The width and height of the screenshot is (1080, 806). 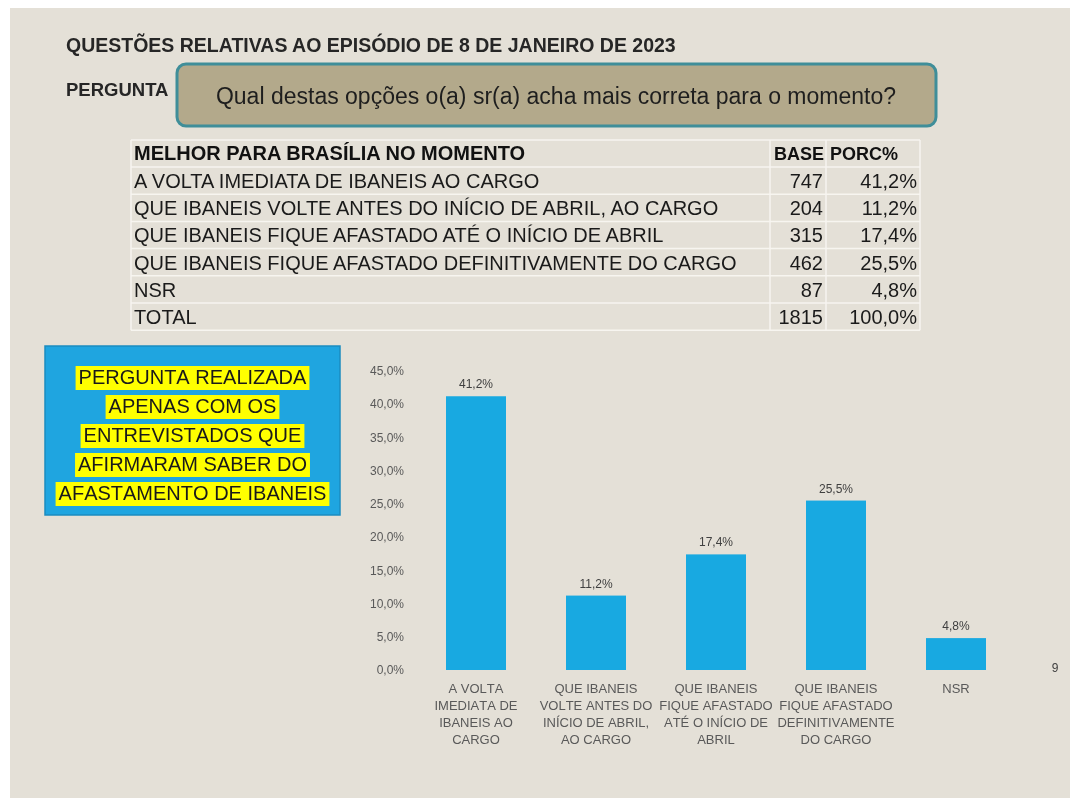 I want to click on category-label: QUE IBANEIS FIQUE AFASTADO DEFINITIVAMENTE DO CARGO, so click(x=435, y=262).